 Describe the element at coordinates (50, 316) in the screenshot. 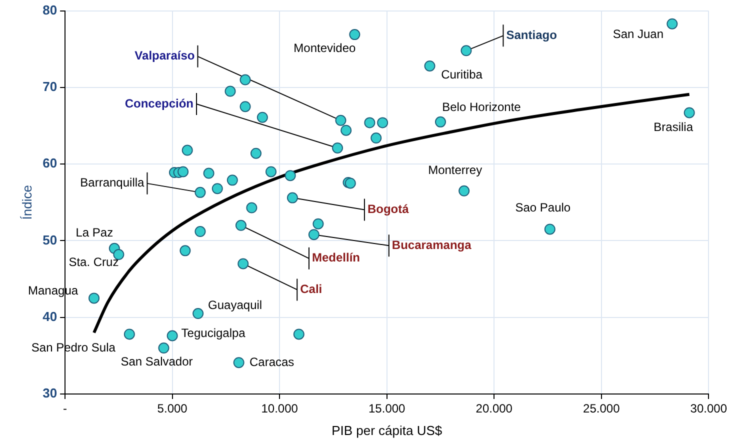

I see `y-tick-label: 40` at that location.